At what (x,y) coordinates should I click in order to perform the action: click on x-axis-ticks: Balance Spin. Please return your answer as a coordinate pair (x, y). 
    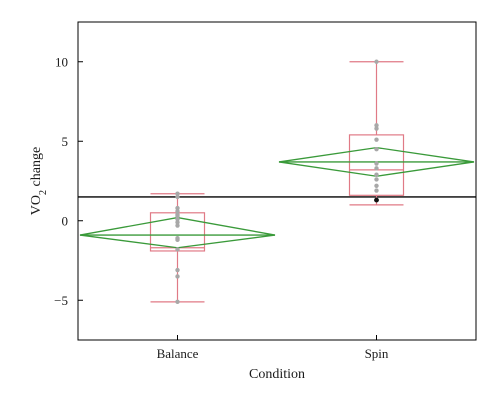
    Looking at the image, I should click on (273, 348).